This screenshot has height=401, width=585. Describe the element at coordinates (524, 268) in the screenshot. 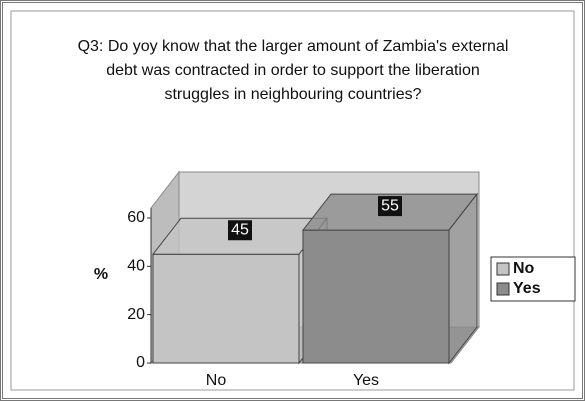

I see `legend-label: No` at that location.